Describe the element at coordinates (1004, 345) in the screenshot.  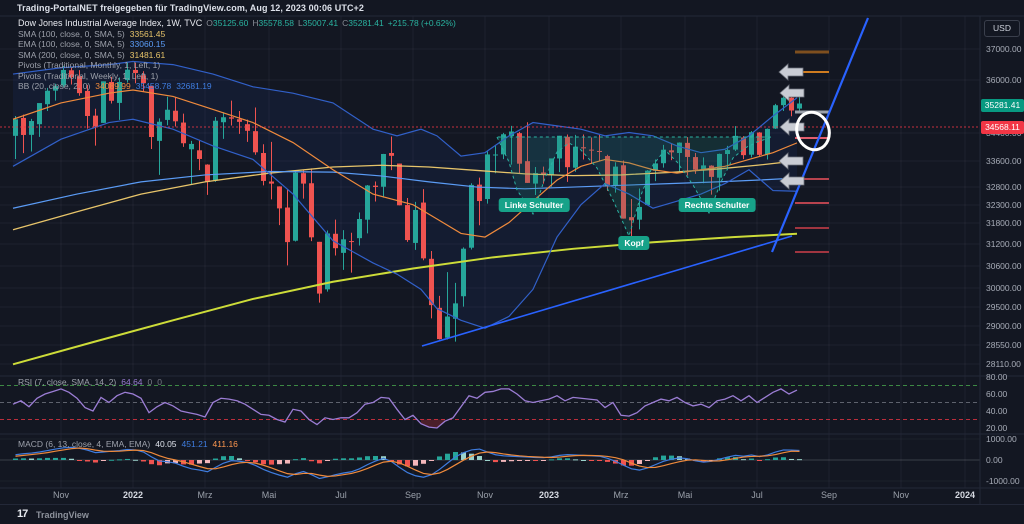
I see `price-axis-tick: 28550.00` at that location.